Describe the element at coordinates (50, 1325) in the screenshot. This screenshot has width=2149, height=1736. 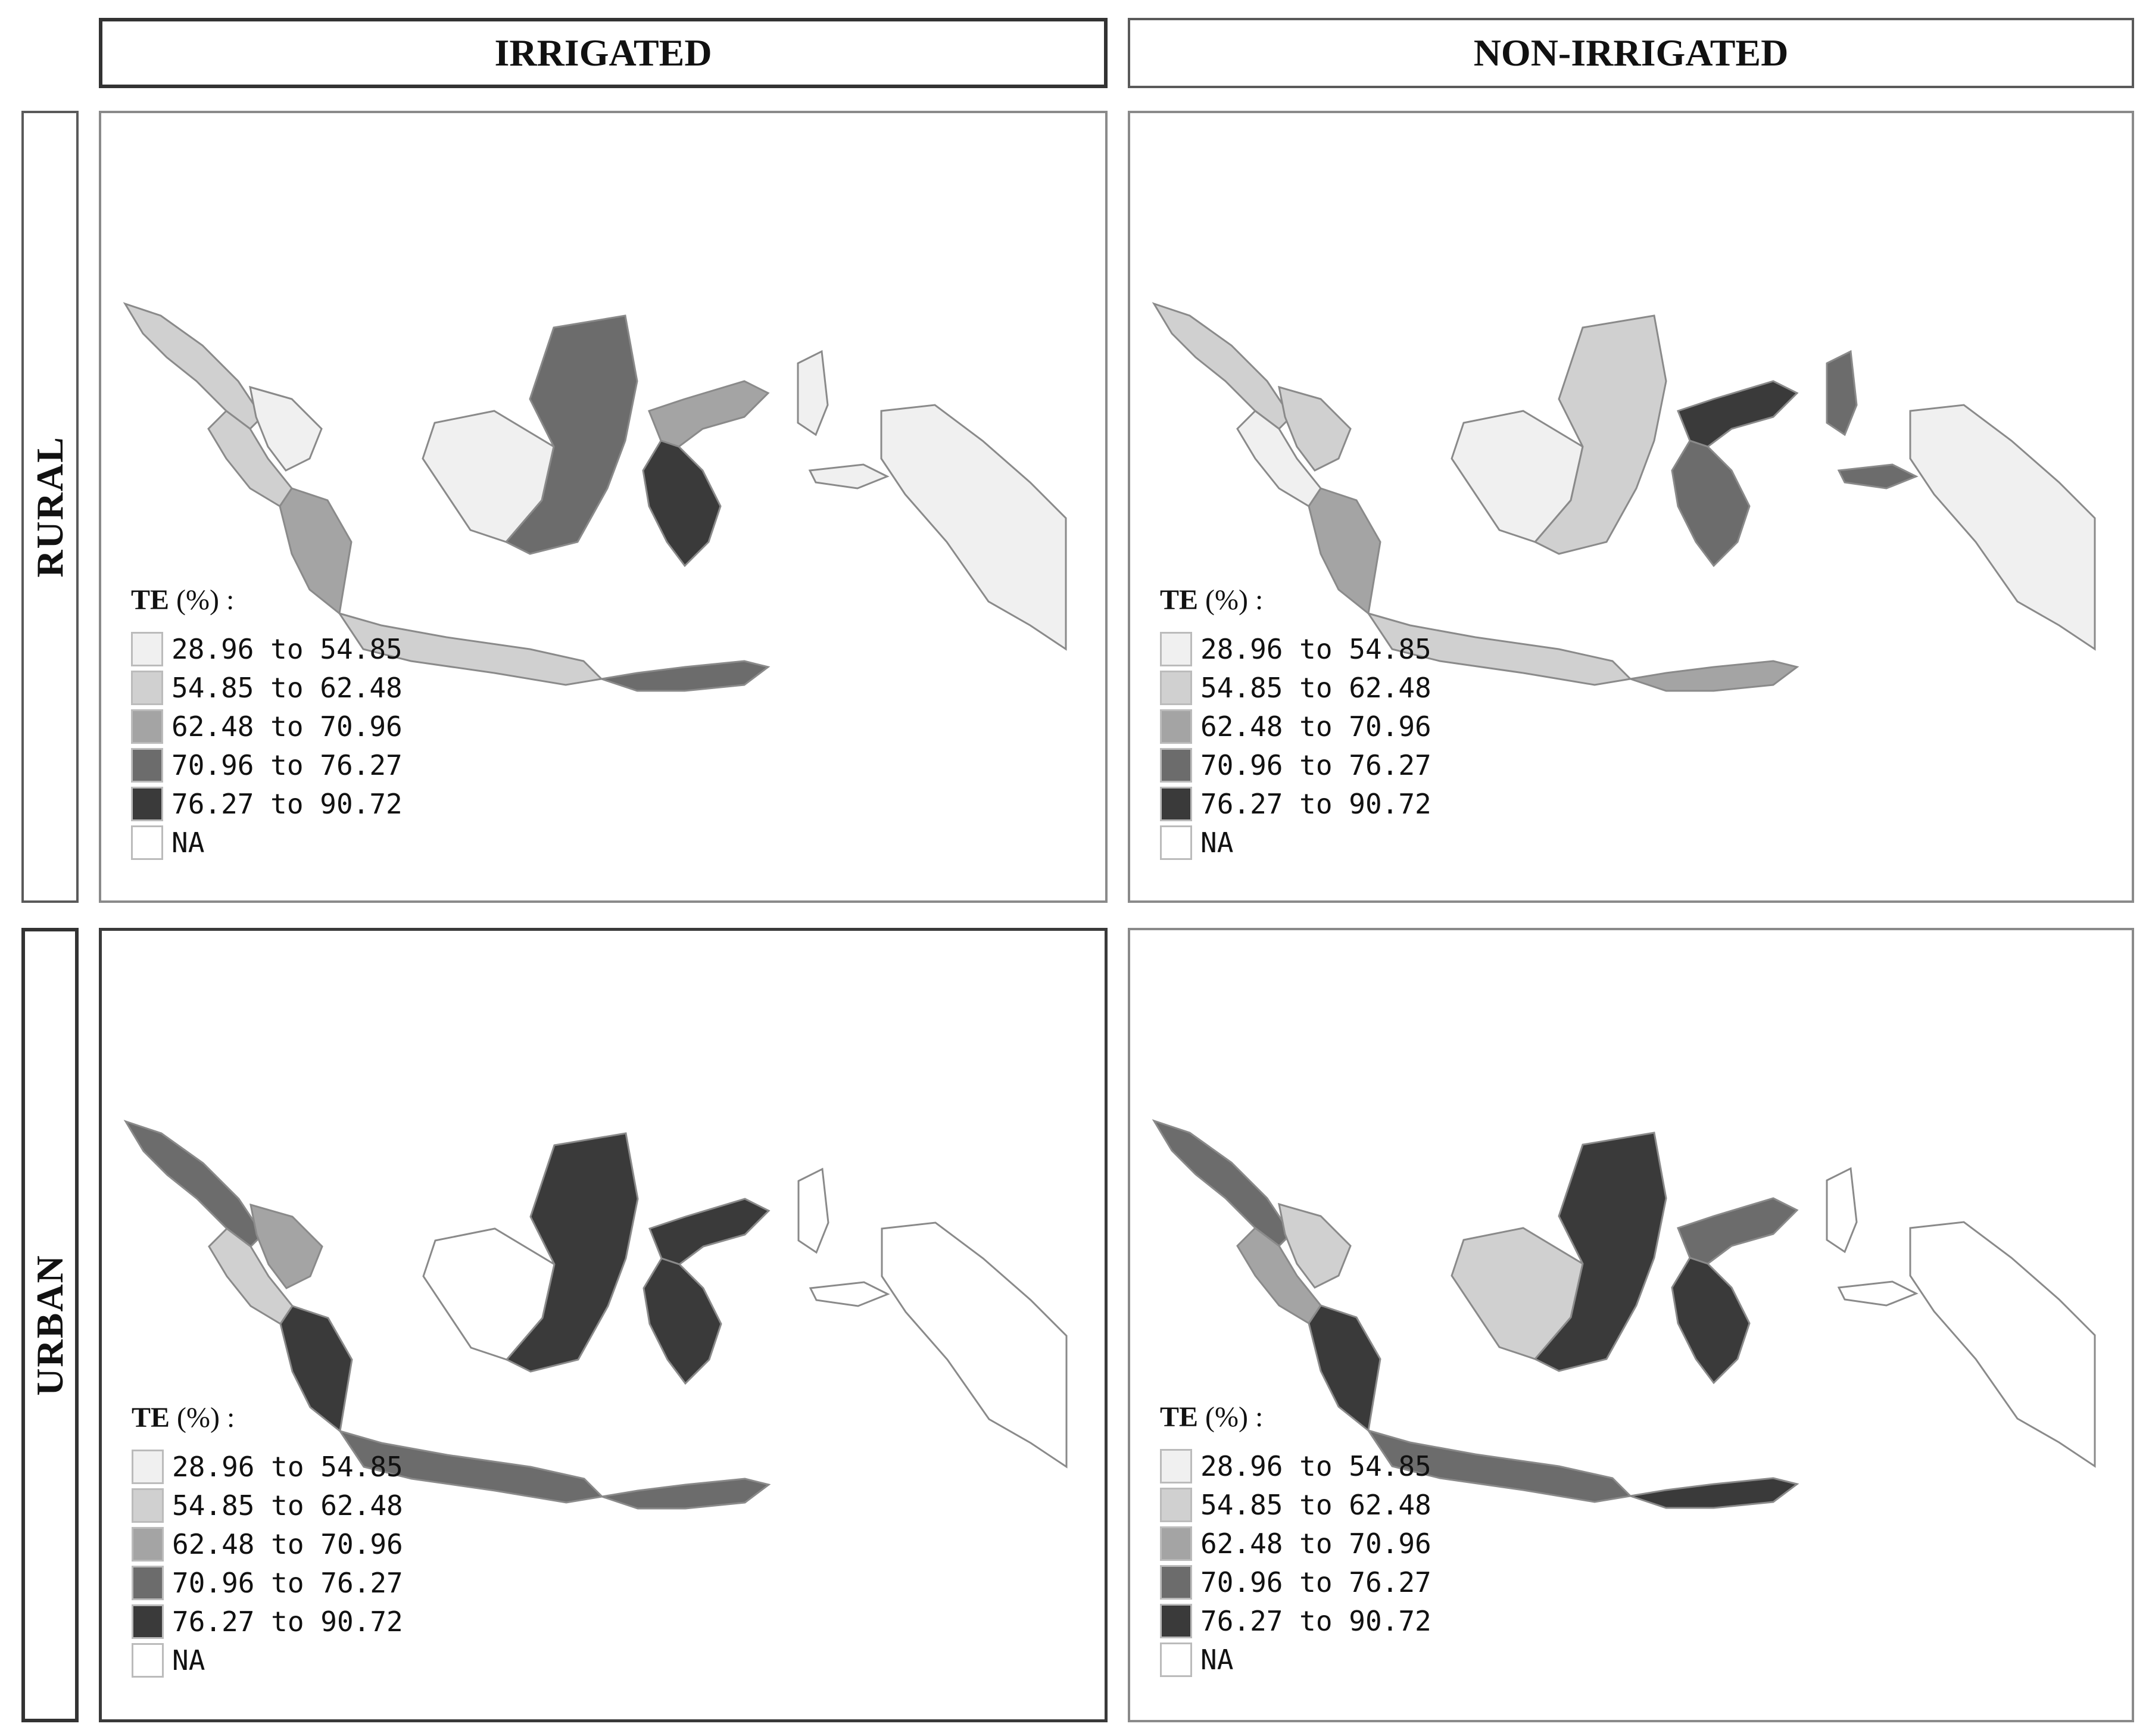
I see `row-header-label: URBAN` at that location.